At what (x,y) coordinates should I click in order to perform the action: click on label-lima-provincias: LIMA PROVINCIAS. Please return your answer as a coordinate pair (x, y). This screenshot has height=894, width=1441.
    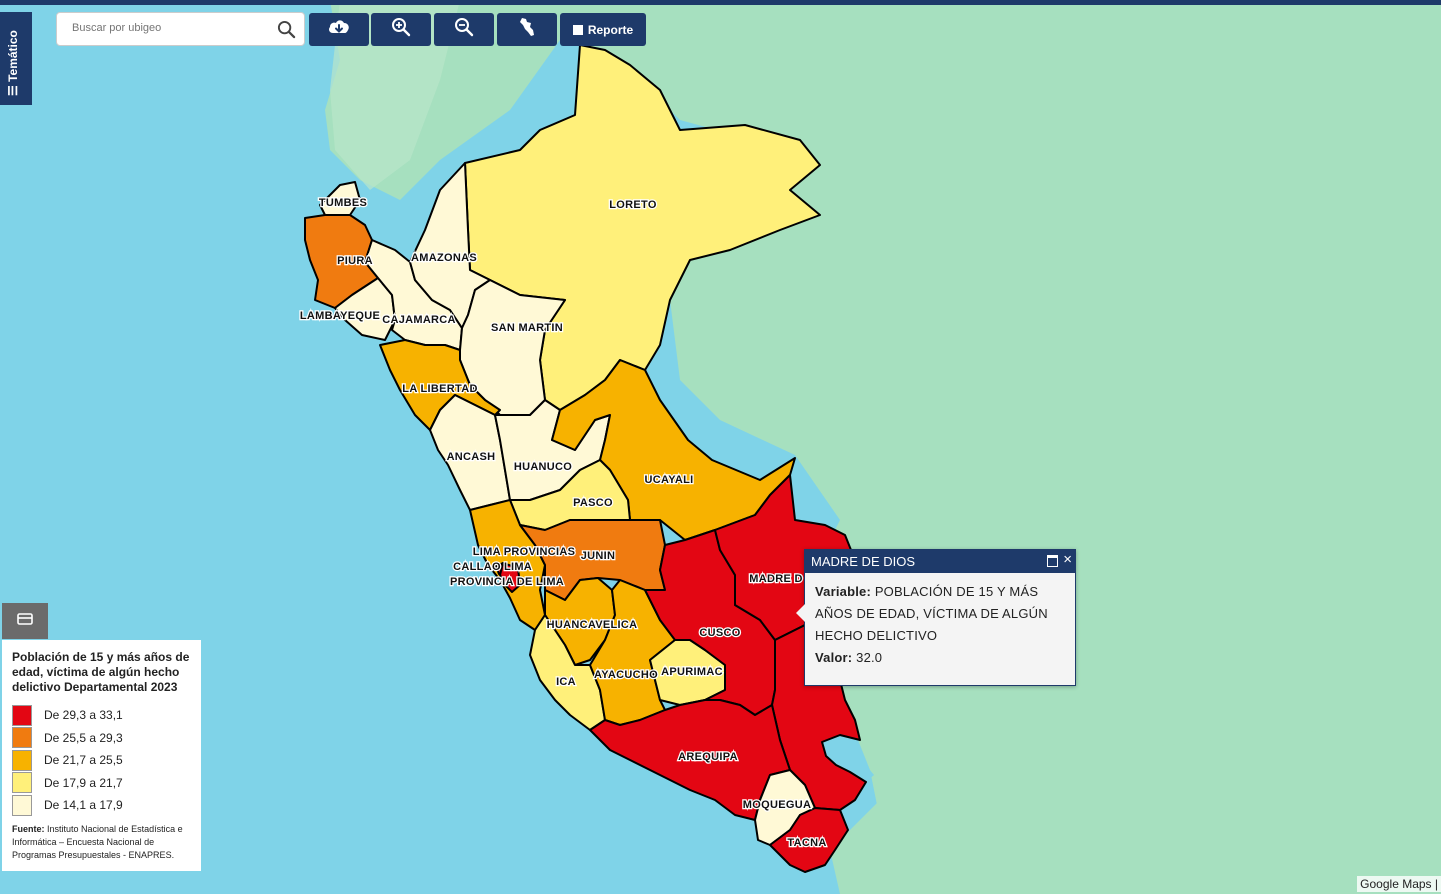
    Looking at the image, I should click on (524, 552).